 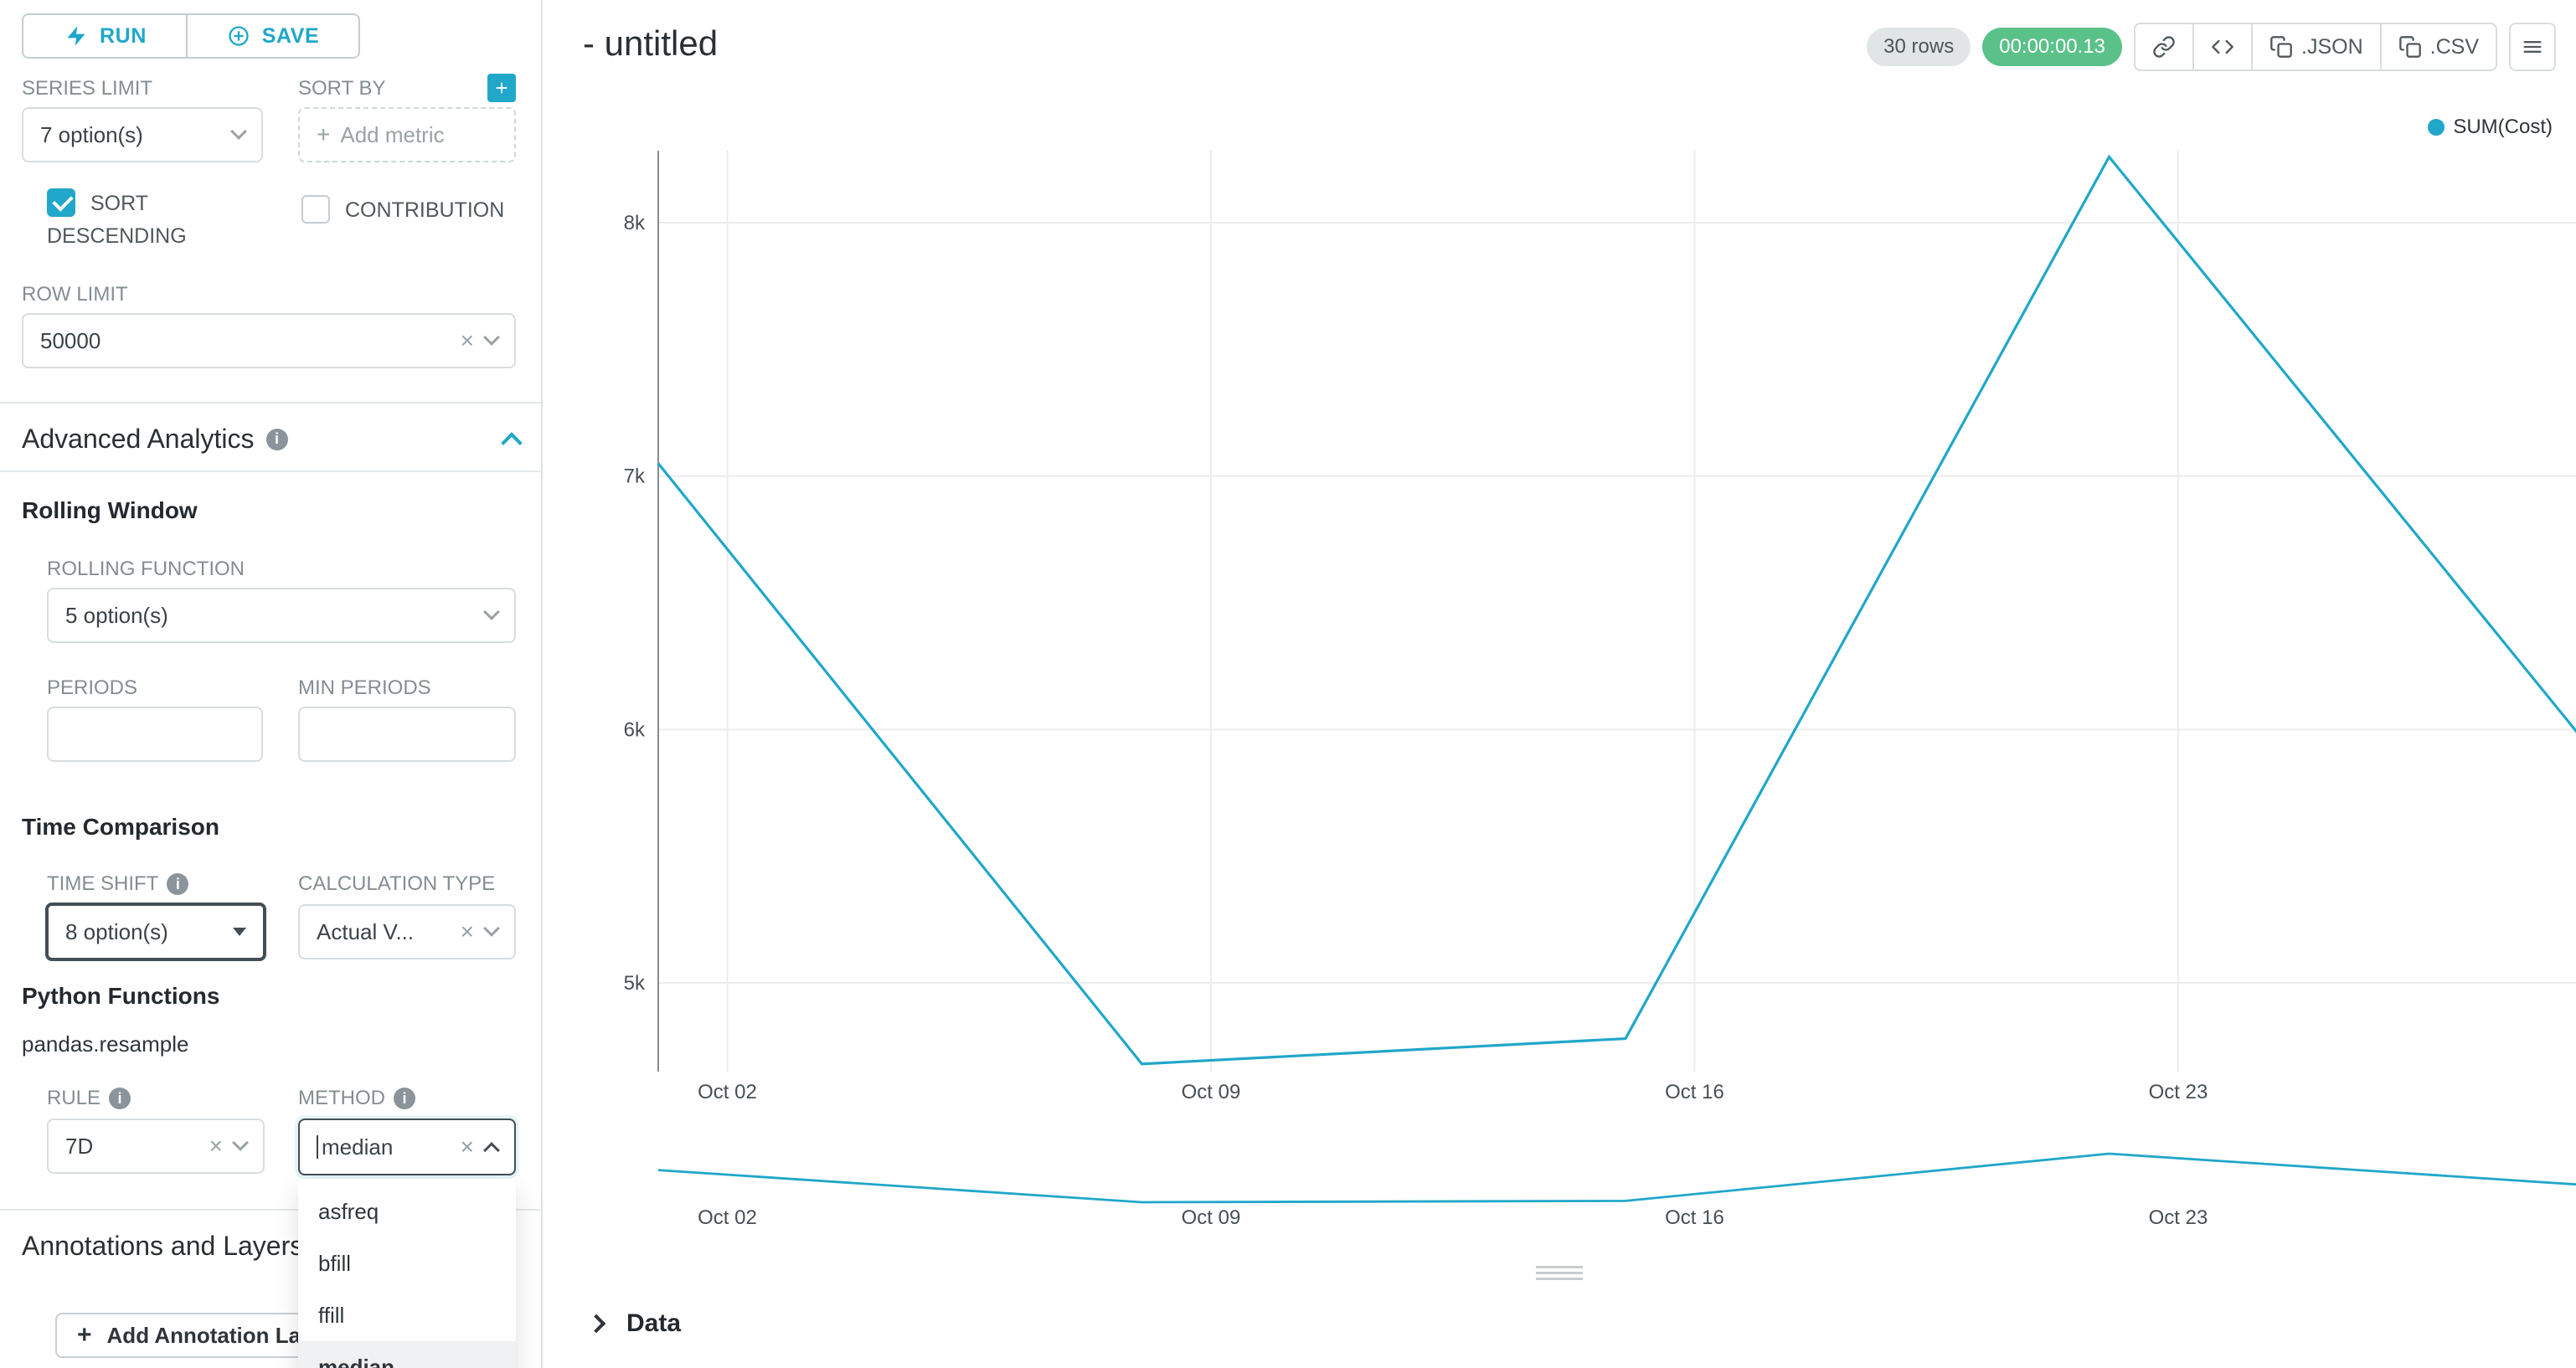 I want to click on rolling-function-label: ROLLING FUNCTION, so click(x=146, y=569).